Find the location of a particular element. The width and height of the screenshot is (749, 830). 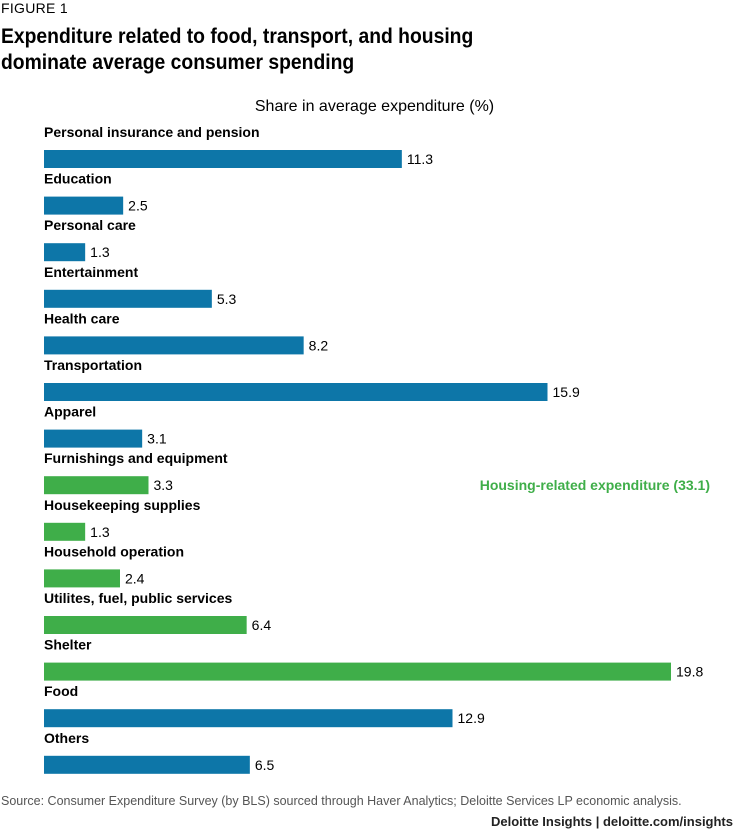

category-label-personal-insurance-and-pension: Personal insurance and pension is located at coordinates (152, 132).